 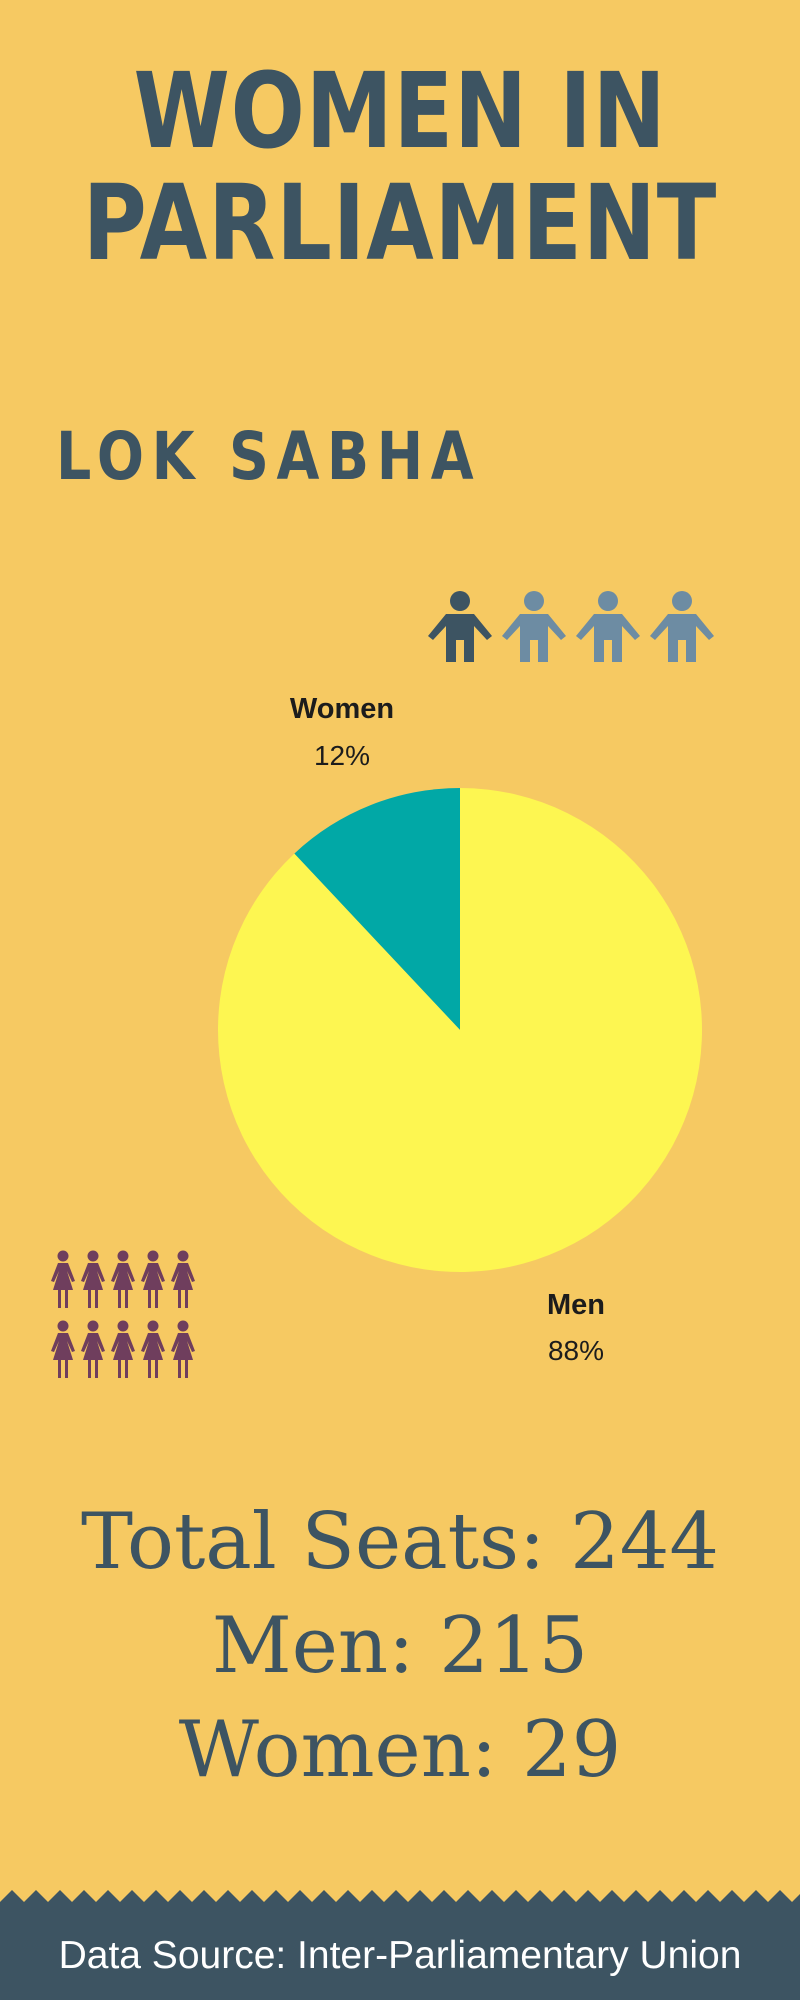 I want to click on men-seats-stat: Men: 215, so click(x=400, y=1646).